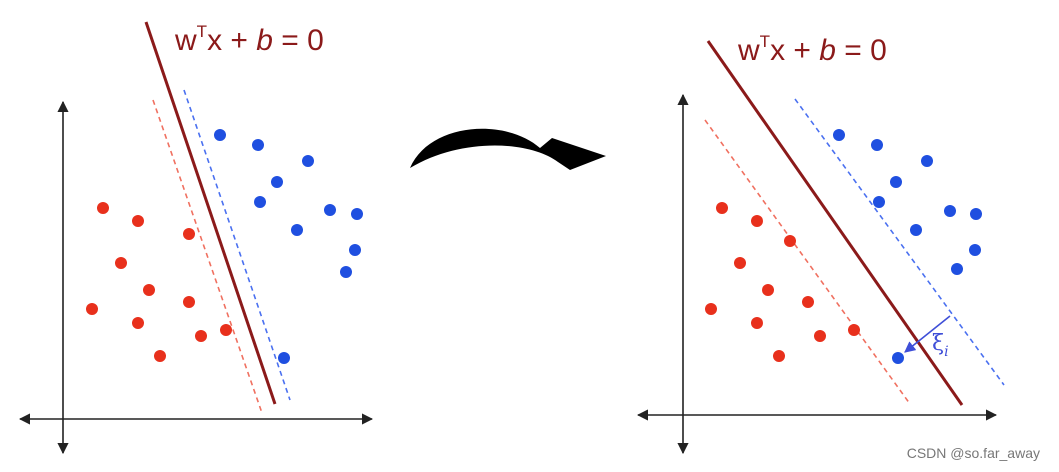 The height and width of the screenshot is (472, 1059). Describe the element at coordinates (940, 345) in the screenshot. I see `slack-label: ξi` at that location.